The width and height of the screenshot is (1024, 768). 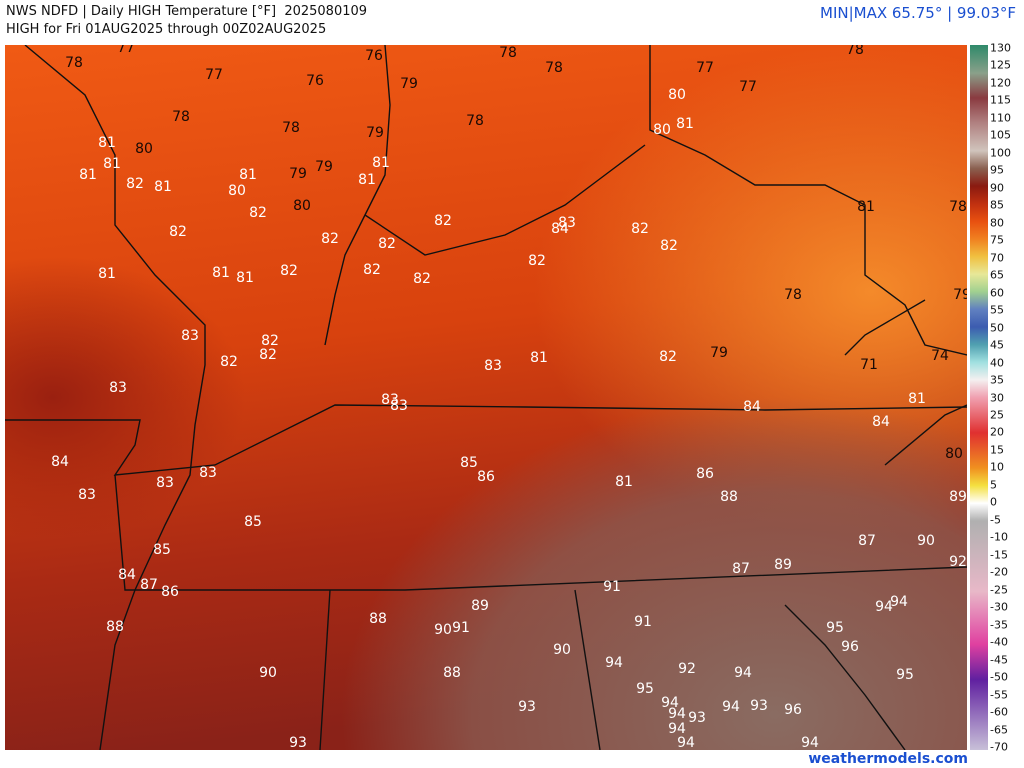 What do you see at coordinates (918, 13) in the screenshot?
I see `min-max: MIN|MAX 65.75° | 99.03°F` at bounding box center [918, 13].